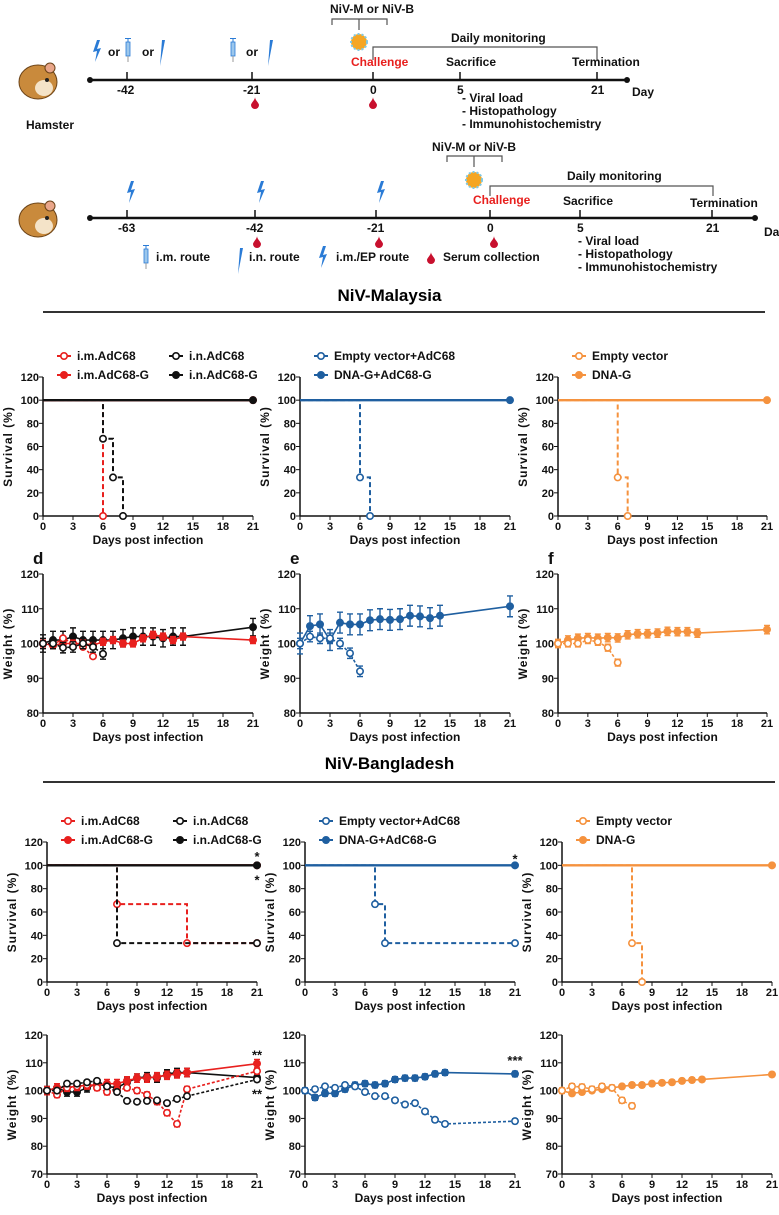 Image resolution: width=779 pixels, height=1215 pixels. What do you see at coordinates (416, 111) in the screenshot?
I see `virus-icon` at bounding box center [416, 111].